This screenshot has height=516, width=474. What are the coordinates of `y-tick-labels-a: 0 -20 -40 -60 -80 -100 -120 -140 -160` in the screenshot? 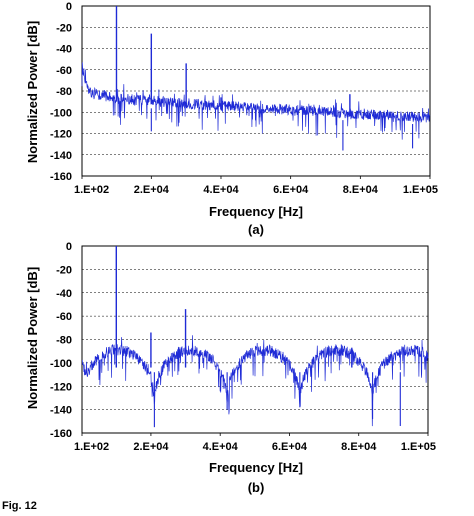 It's located at (61, 92).